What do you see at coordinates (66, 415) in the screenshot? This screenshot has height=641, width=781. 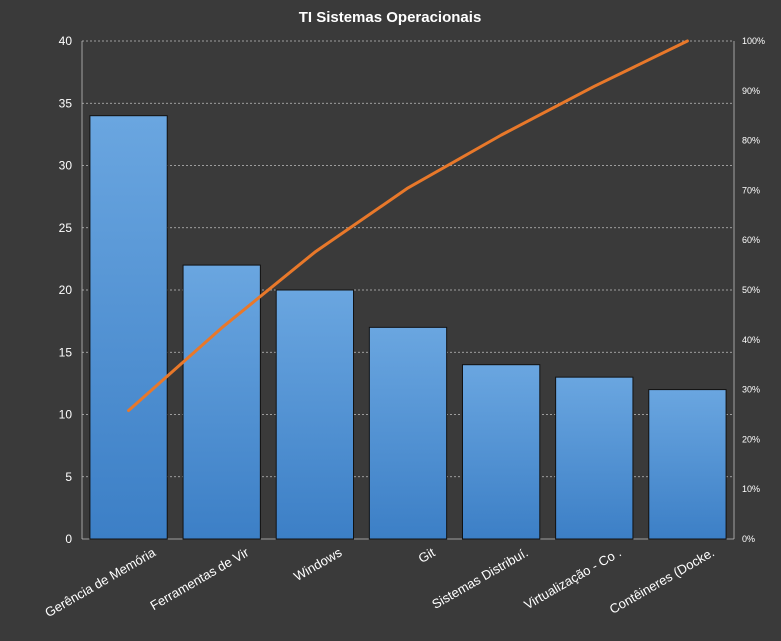 I see `y-tick-label: 10` at bounding box center [66, 415].